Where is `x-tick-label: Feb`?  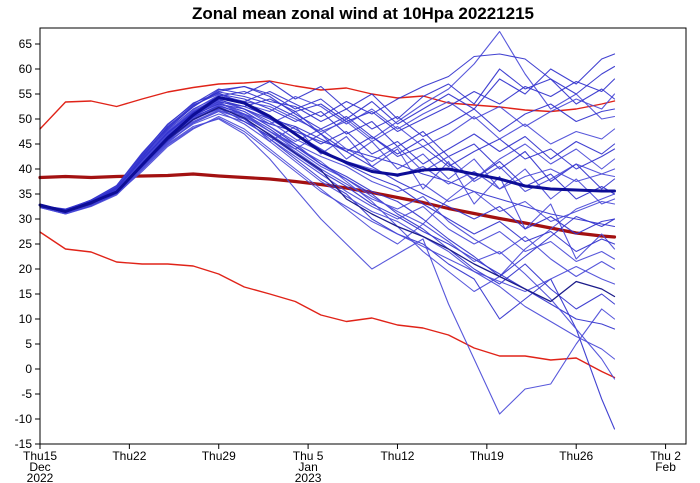
x-tick-label: Feb is located at coordinates (665, 467).